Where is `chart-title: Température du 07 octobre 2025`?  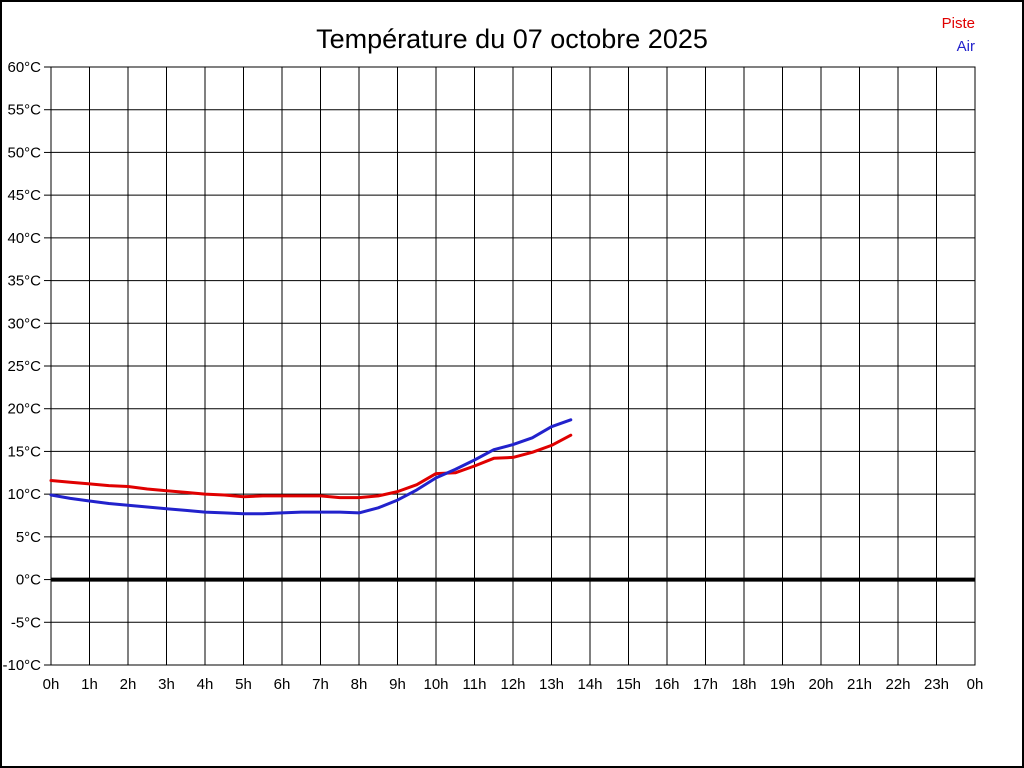
chart-title: Température du 07 octobre 2025 is located at coordinates (512, 39).